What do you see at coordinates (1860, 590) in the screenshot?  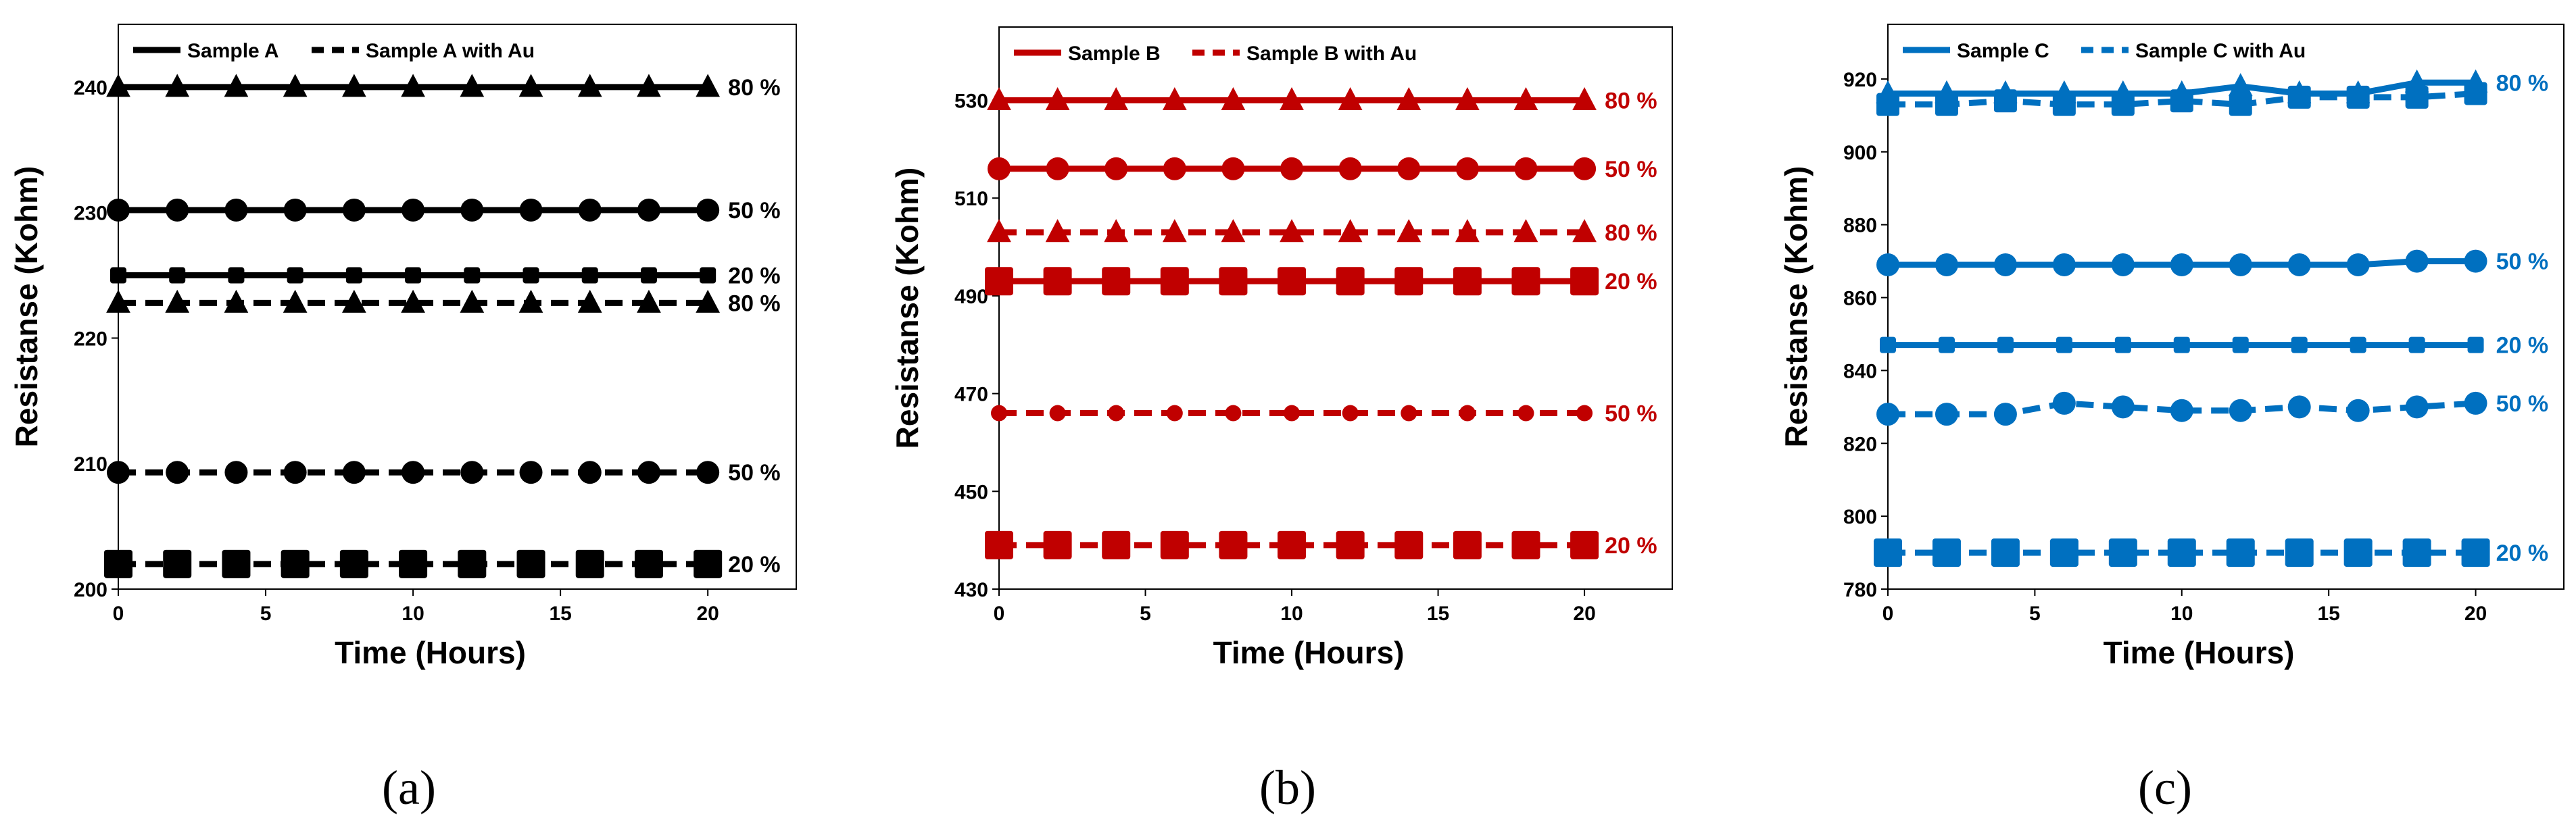 I see `y-tick-label: 780` at bounding box center [1860, 590].